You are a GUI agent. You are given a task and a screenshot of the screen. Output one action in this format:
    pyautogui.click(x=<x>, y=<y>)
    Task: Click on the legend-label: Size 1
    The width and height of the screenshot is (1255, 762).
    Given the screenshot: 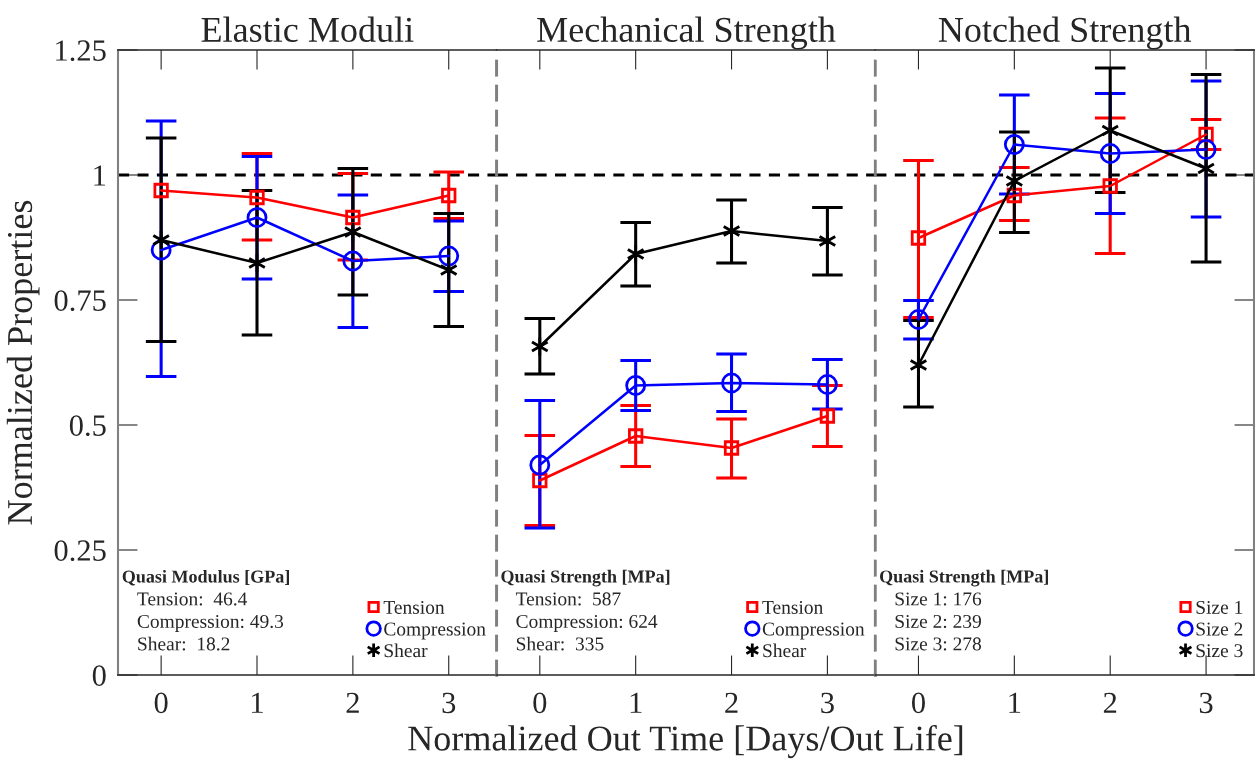 What is the action you would take?
    pyautogui.click(x=1219, y=607)
    